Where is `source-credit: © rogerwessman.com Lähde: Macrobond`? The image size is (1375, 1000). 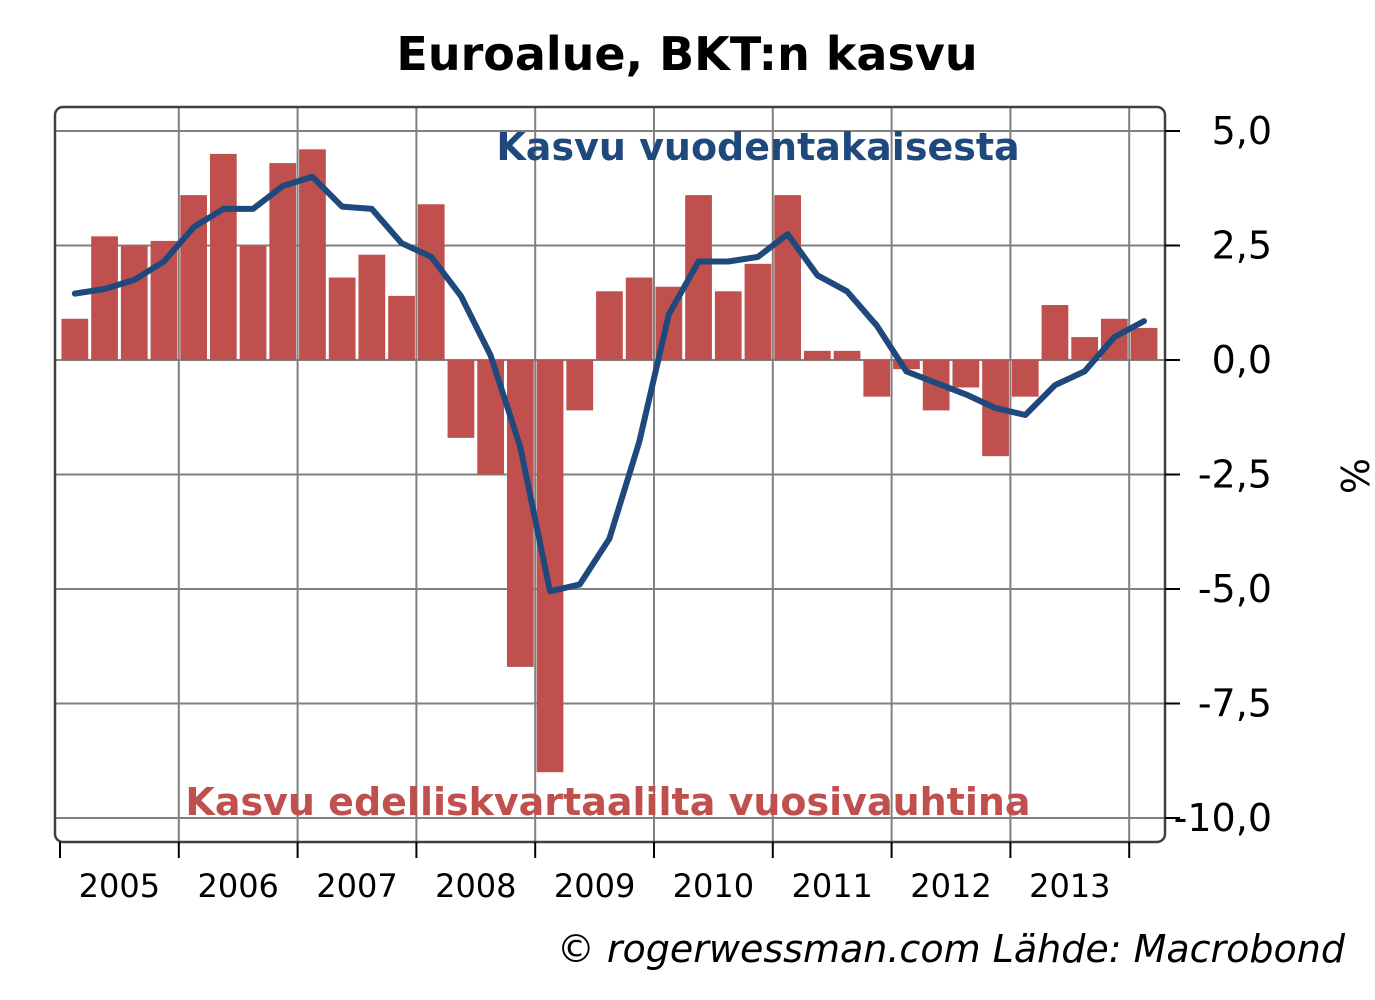 source-credit: © rogerwessman.com Lähde: Macrobond is located at coordinates (951, 949).